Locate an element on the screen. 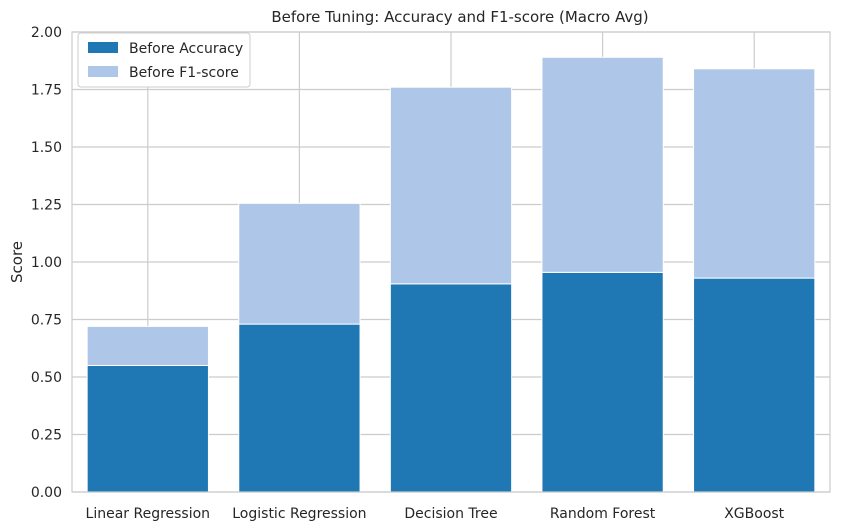 This screenshot has width=858, height=529. x-tick-label: XGBoost is located at coordinates (754, 514).